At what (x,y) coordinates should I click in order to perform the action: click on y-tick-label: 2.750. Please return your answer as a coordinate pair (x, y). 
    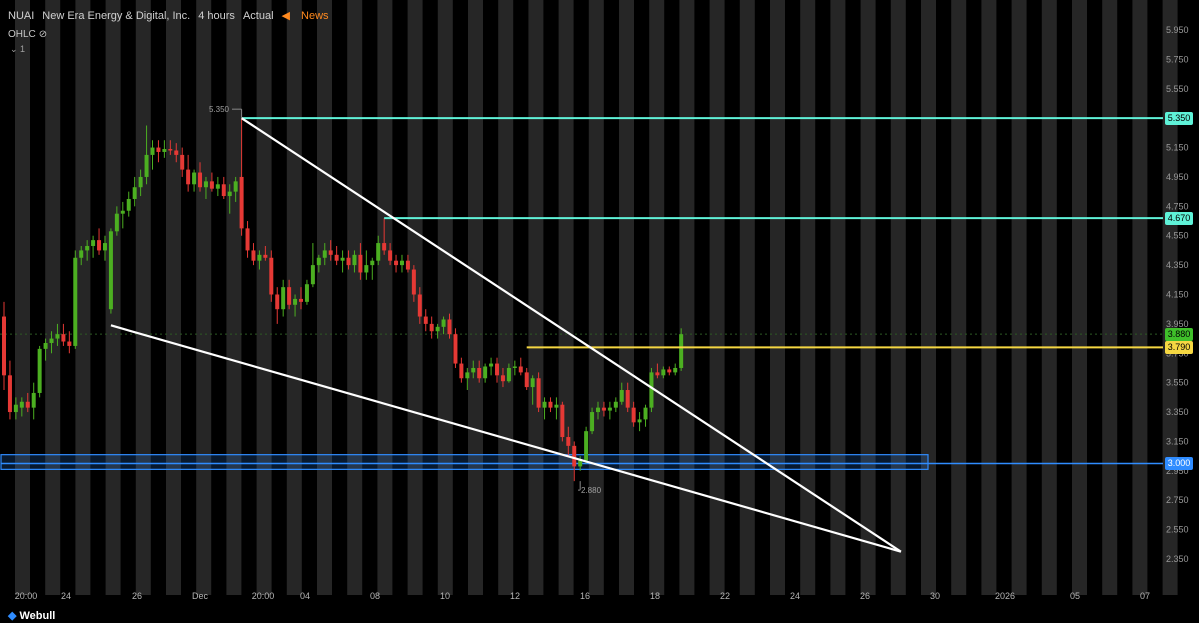
    Looking at the image, I should click on (1177, 500).